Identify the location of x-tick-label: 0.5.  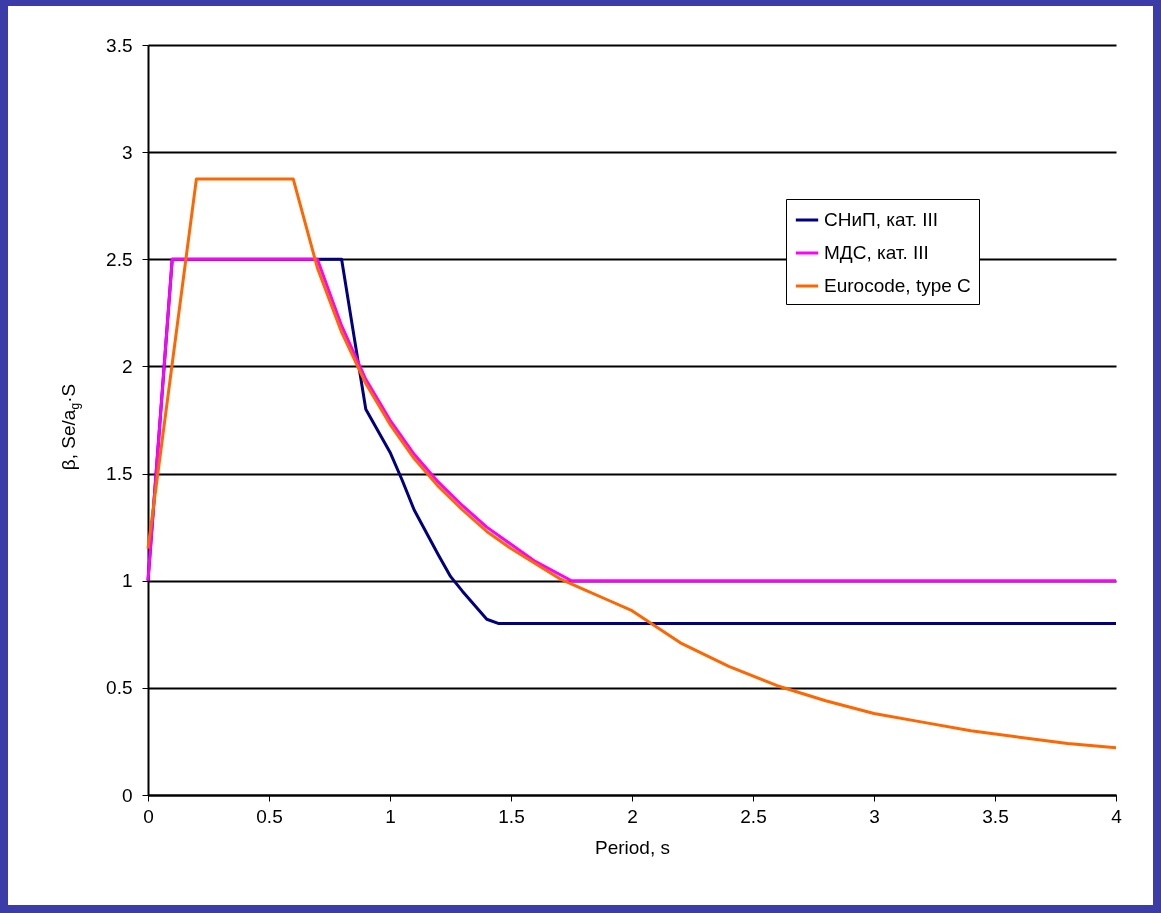
(269, 816).